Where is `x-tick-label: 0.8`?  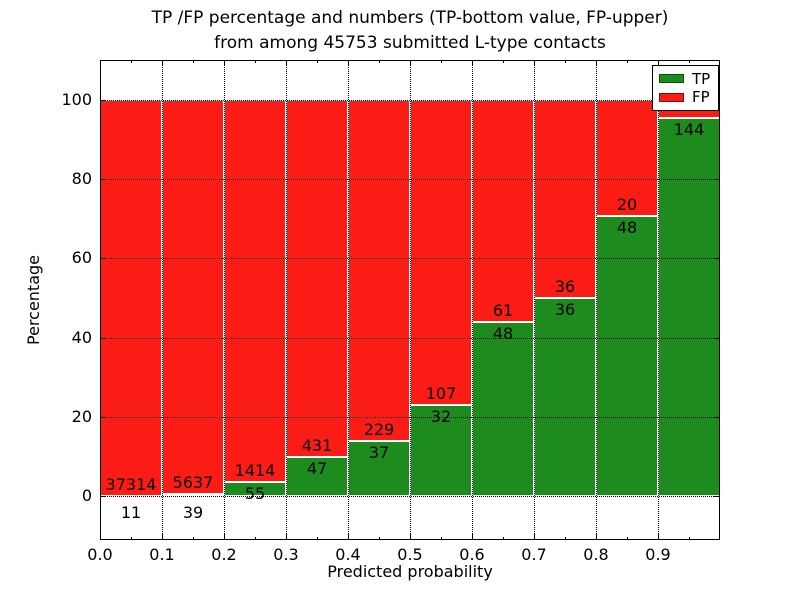
x-tick-label: 0.8 is located at coordinates (596, 554).